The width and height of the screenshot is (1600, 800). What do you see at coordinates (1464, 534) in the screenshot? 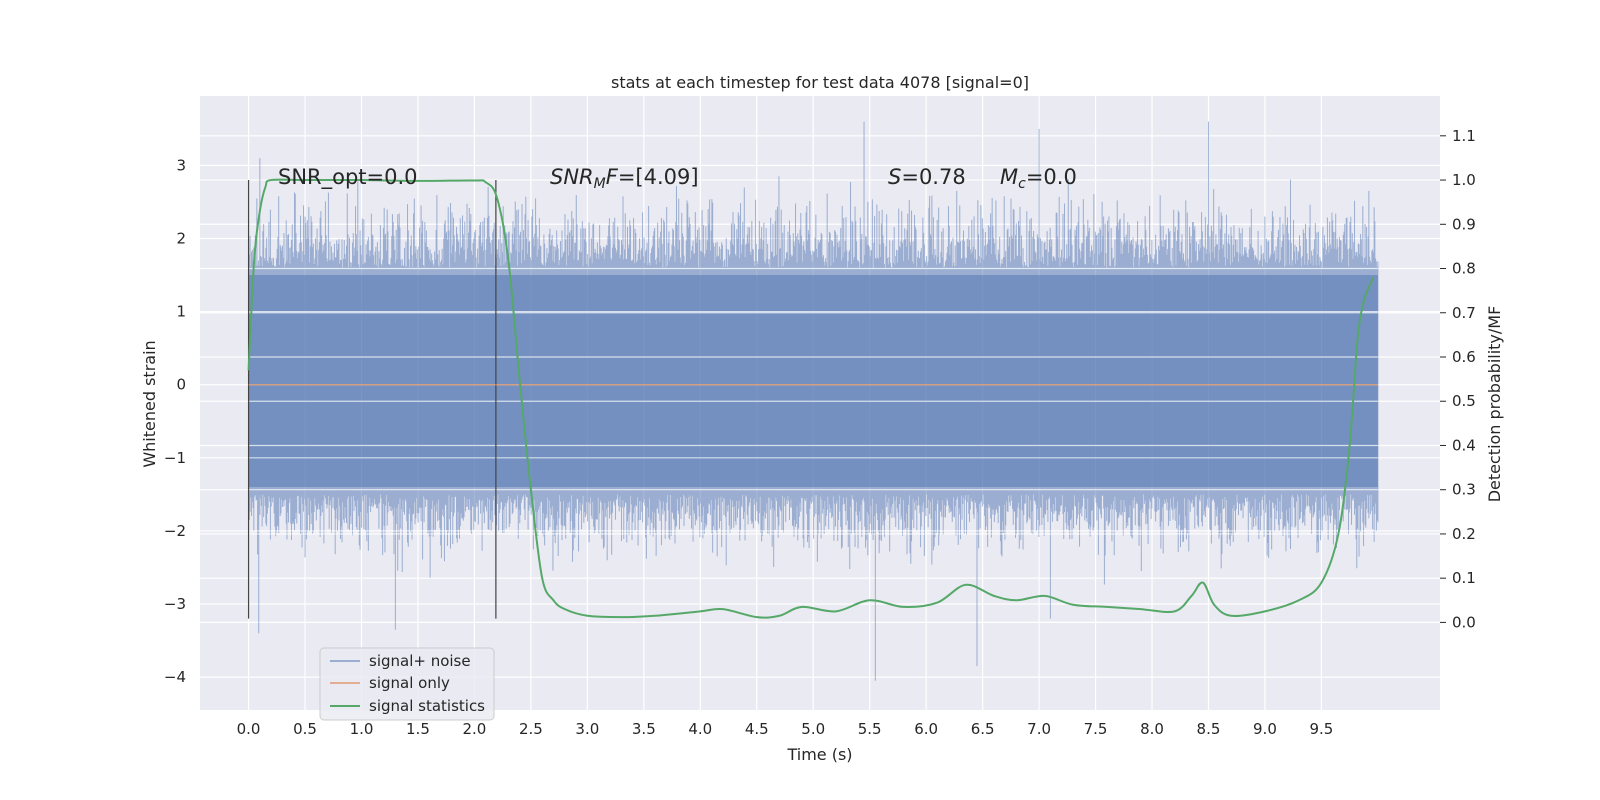
I see `y2-tick-label: 0.2` at bounding box center [1464, 534].